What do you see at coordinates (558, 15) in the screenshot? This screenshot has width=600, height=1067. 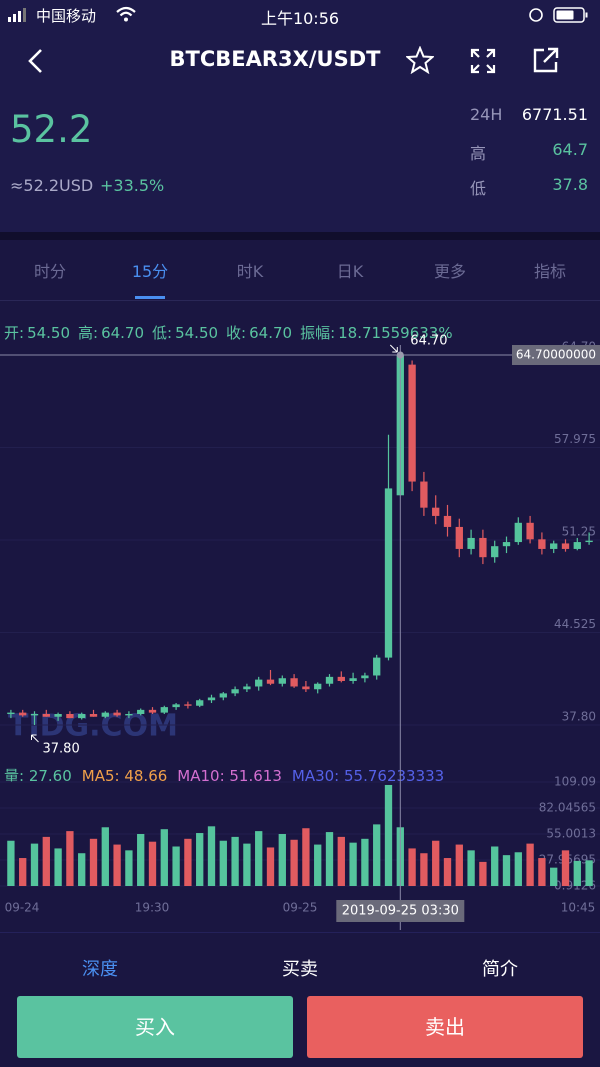 I see `battery-icon` at bounding box center [558, 15].